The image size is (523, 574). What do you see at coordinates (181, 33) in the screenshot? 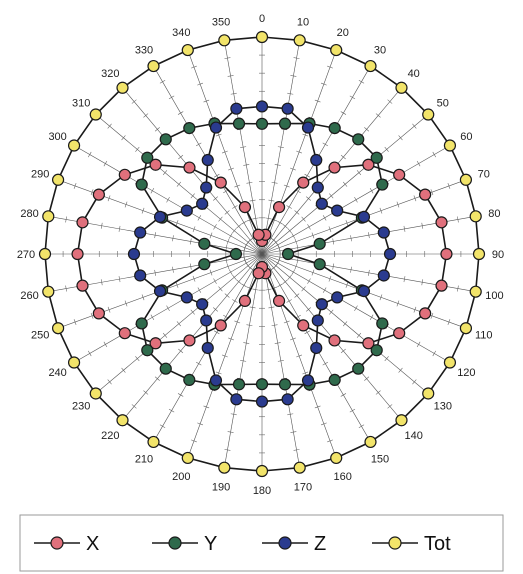
I see `angle-label-340: 340` at bounding box center [181, 33].